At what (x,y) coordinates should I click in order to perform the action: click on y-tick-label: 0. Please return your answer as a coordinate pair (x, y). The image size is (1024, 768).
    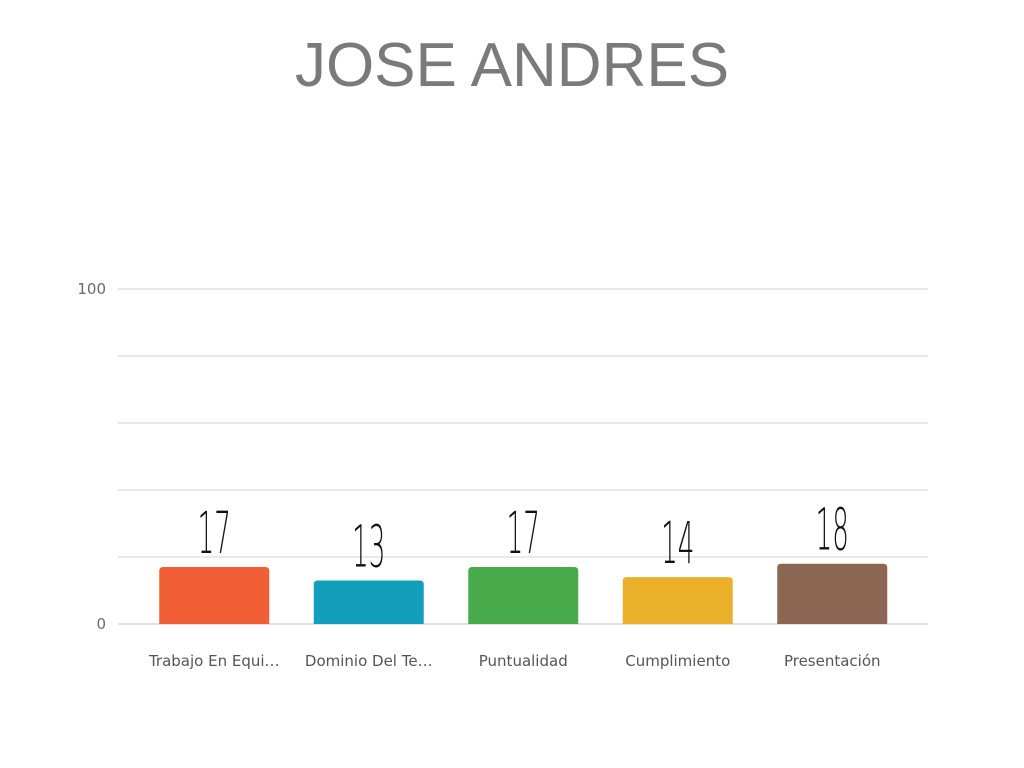
    Looking at the image, I should click on (101, 624).